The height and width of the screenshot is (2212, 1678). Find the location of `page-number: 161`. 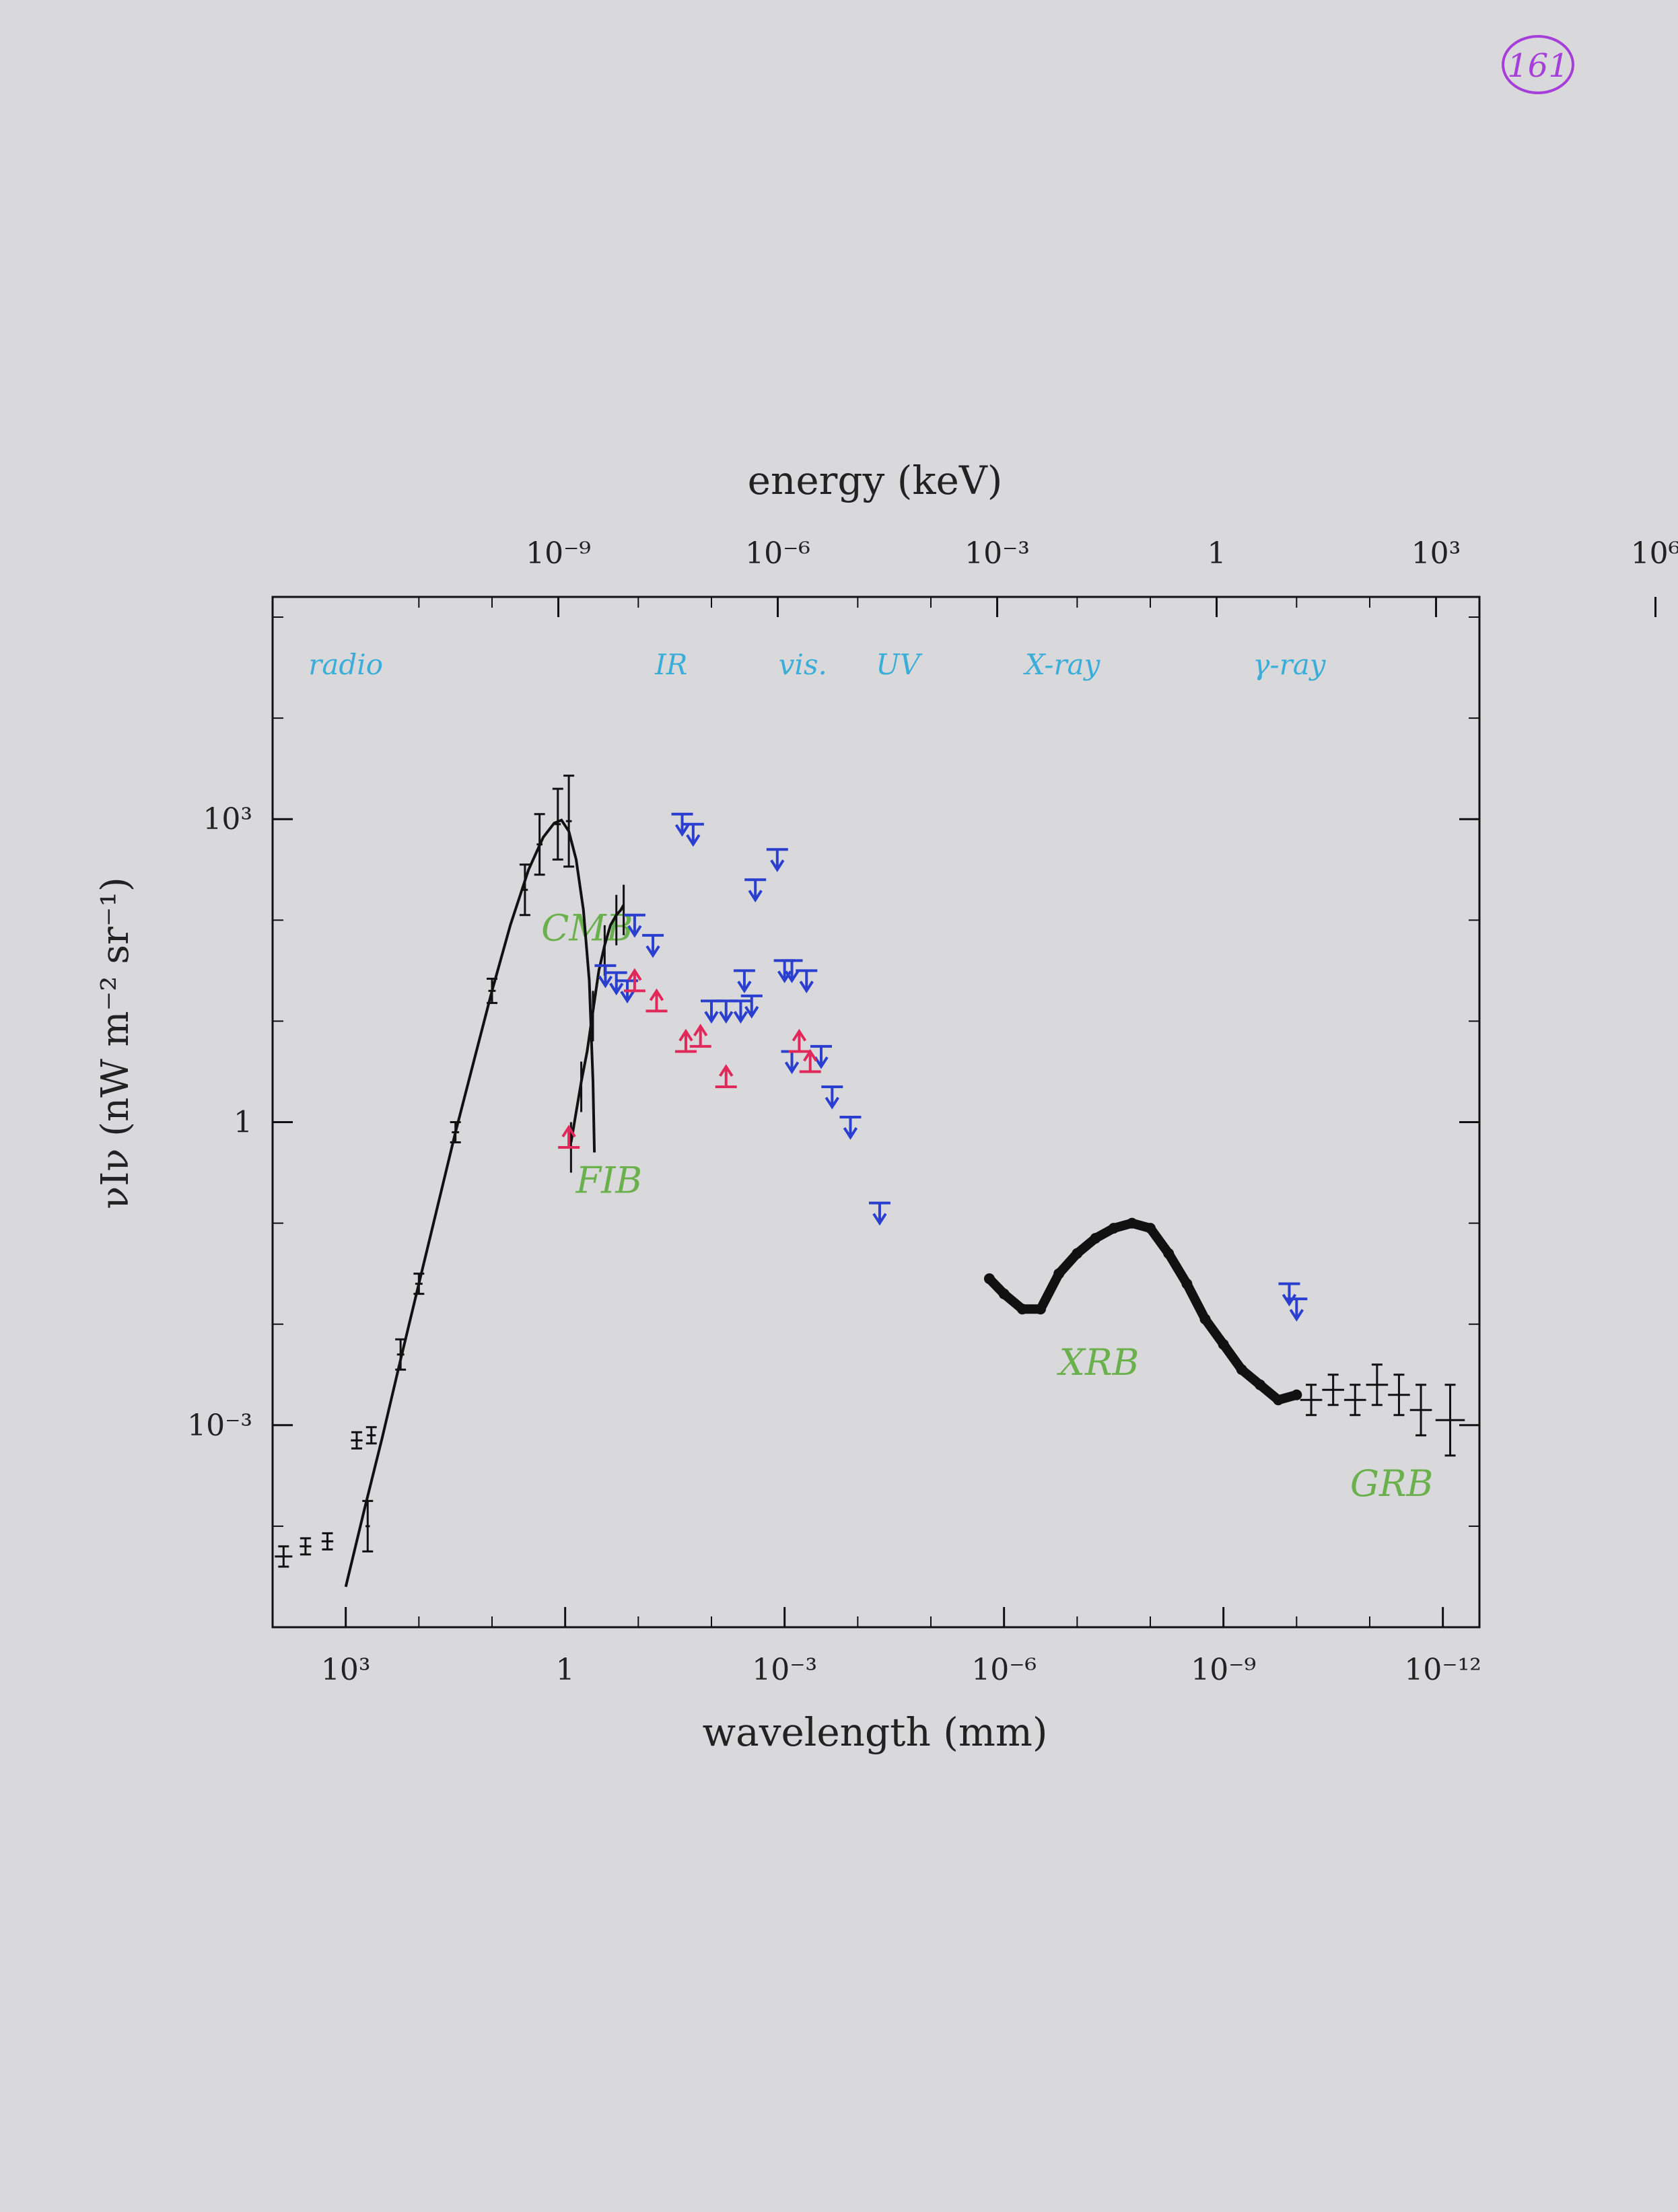

page-number: 161 is located at coordinates (1538, 66).